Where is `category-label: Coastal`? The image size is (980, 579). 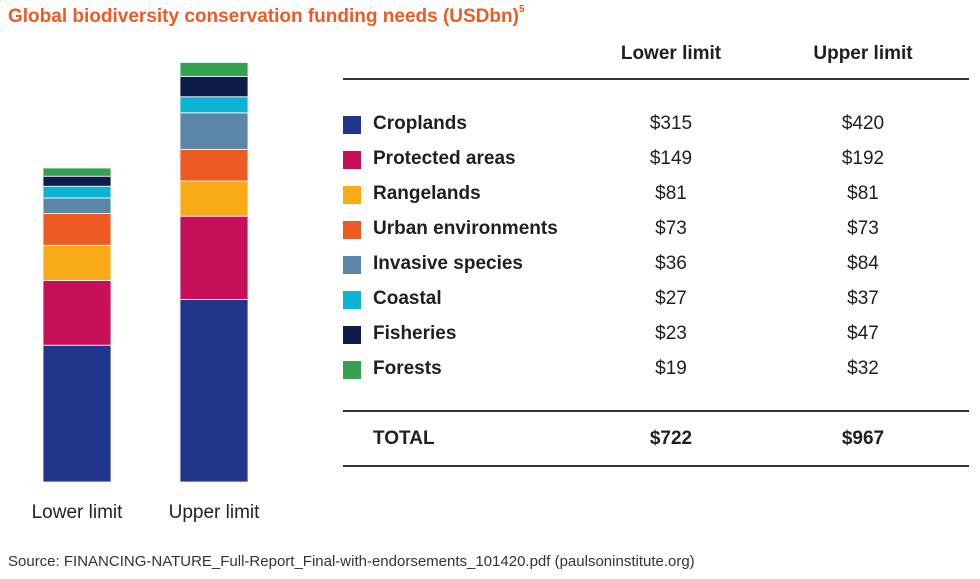 category-label: Coastal is located at coordinates (407, 298).